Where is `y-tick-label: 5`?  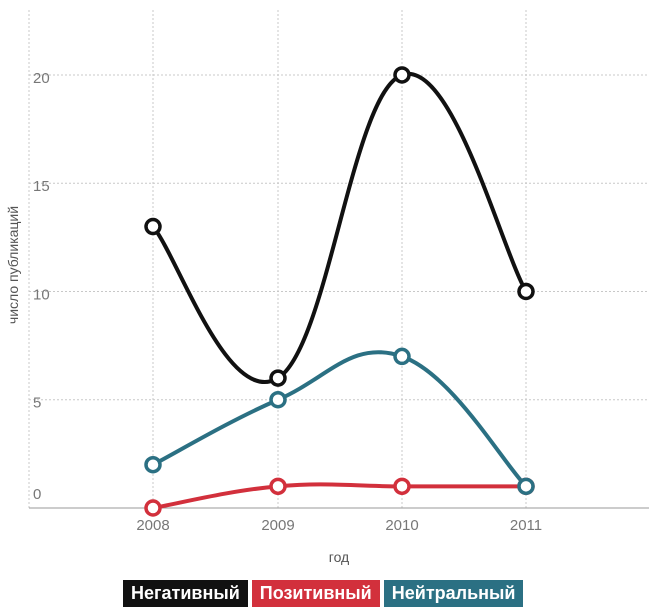 y-tick-label: 5 is located at coordinates (37, 403).